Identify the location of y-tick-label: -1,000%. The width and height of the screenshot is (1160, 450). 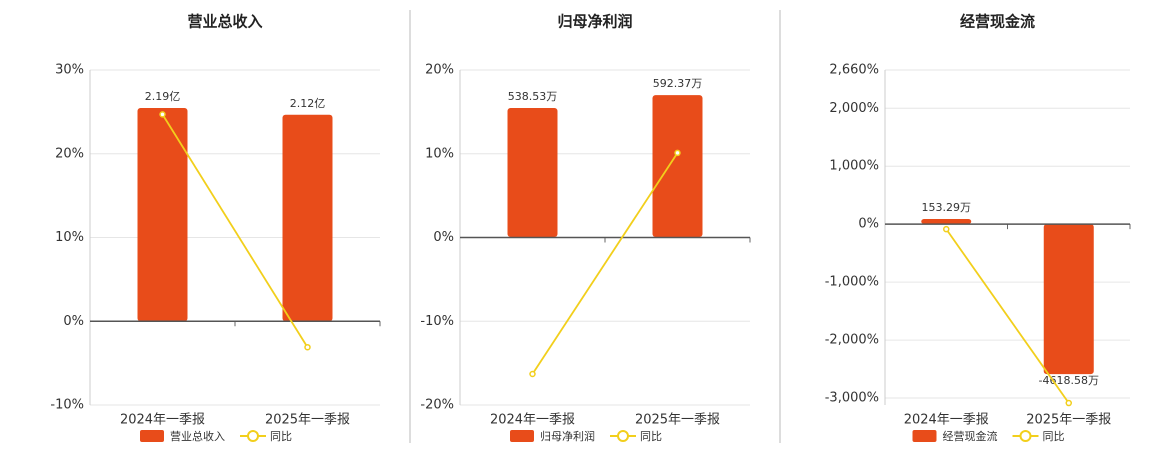
(852, 282).